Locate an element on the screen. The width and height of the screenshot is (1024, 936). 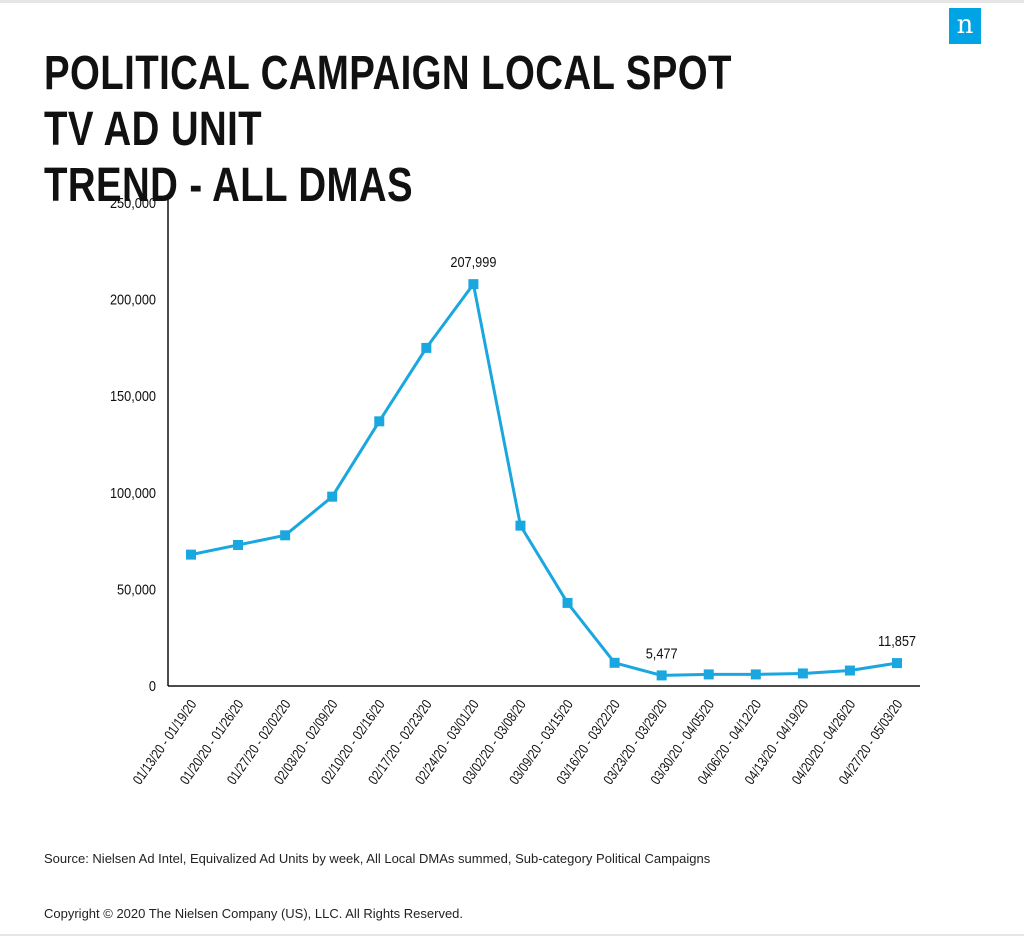
y-tick-label: 0 is located at coordinates (152, 685).